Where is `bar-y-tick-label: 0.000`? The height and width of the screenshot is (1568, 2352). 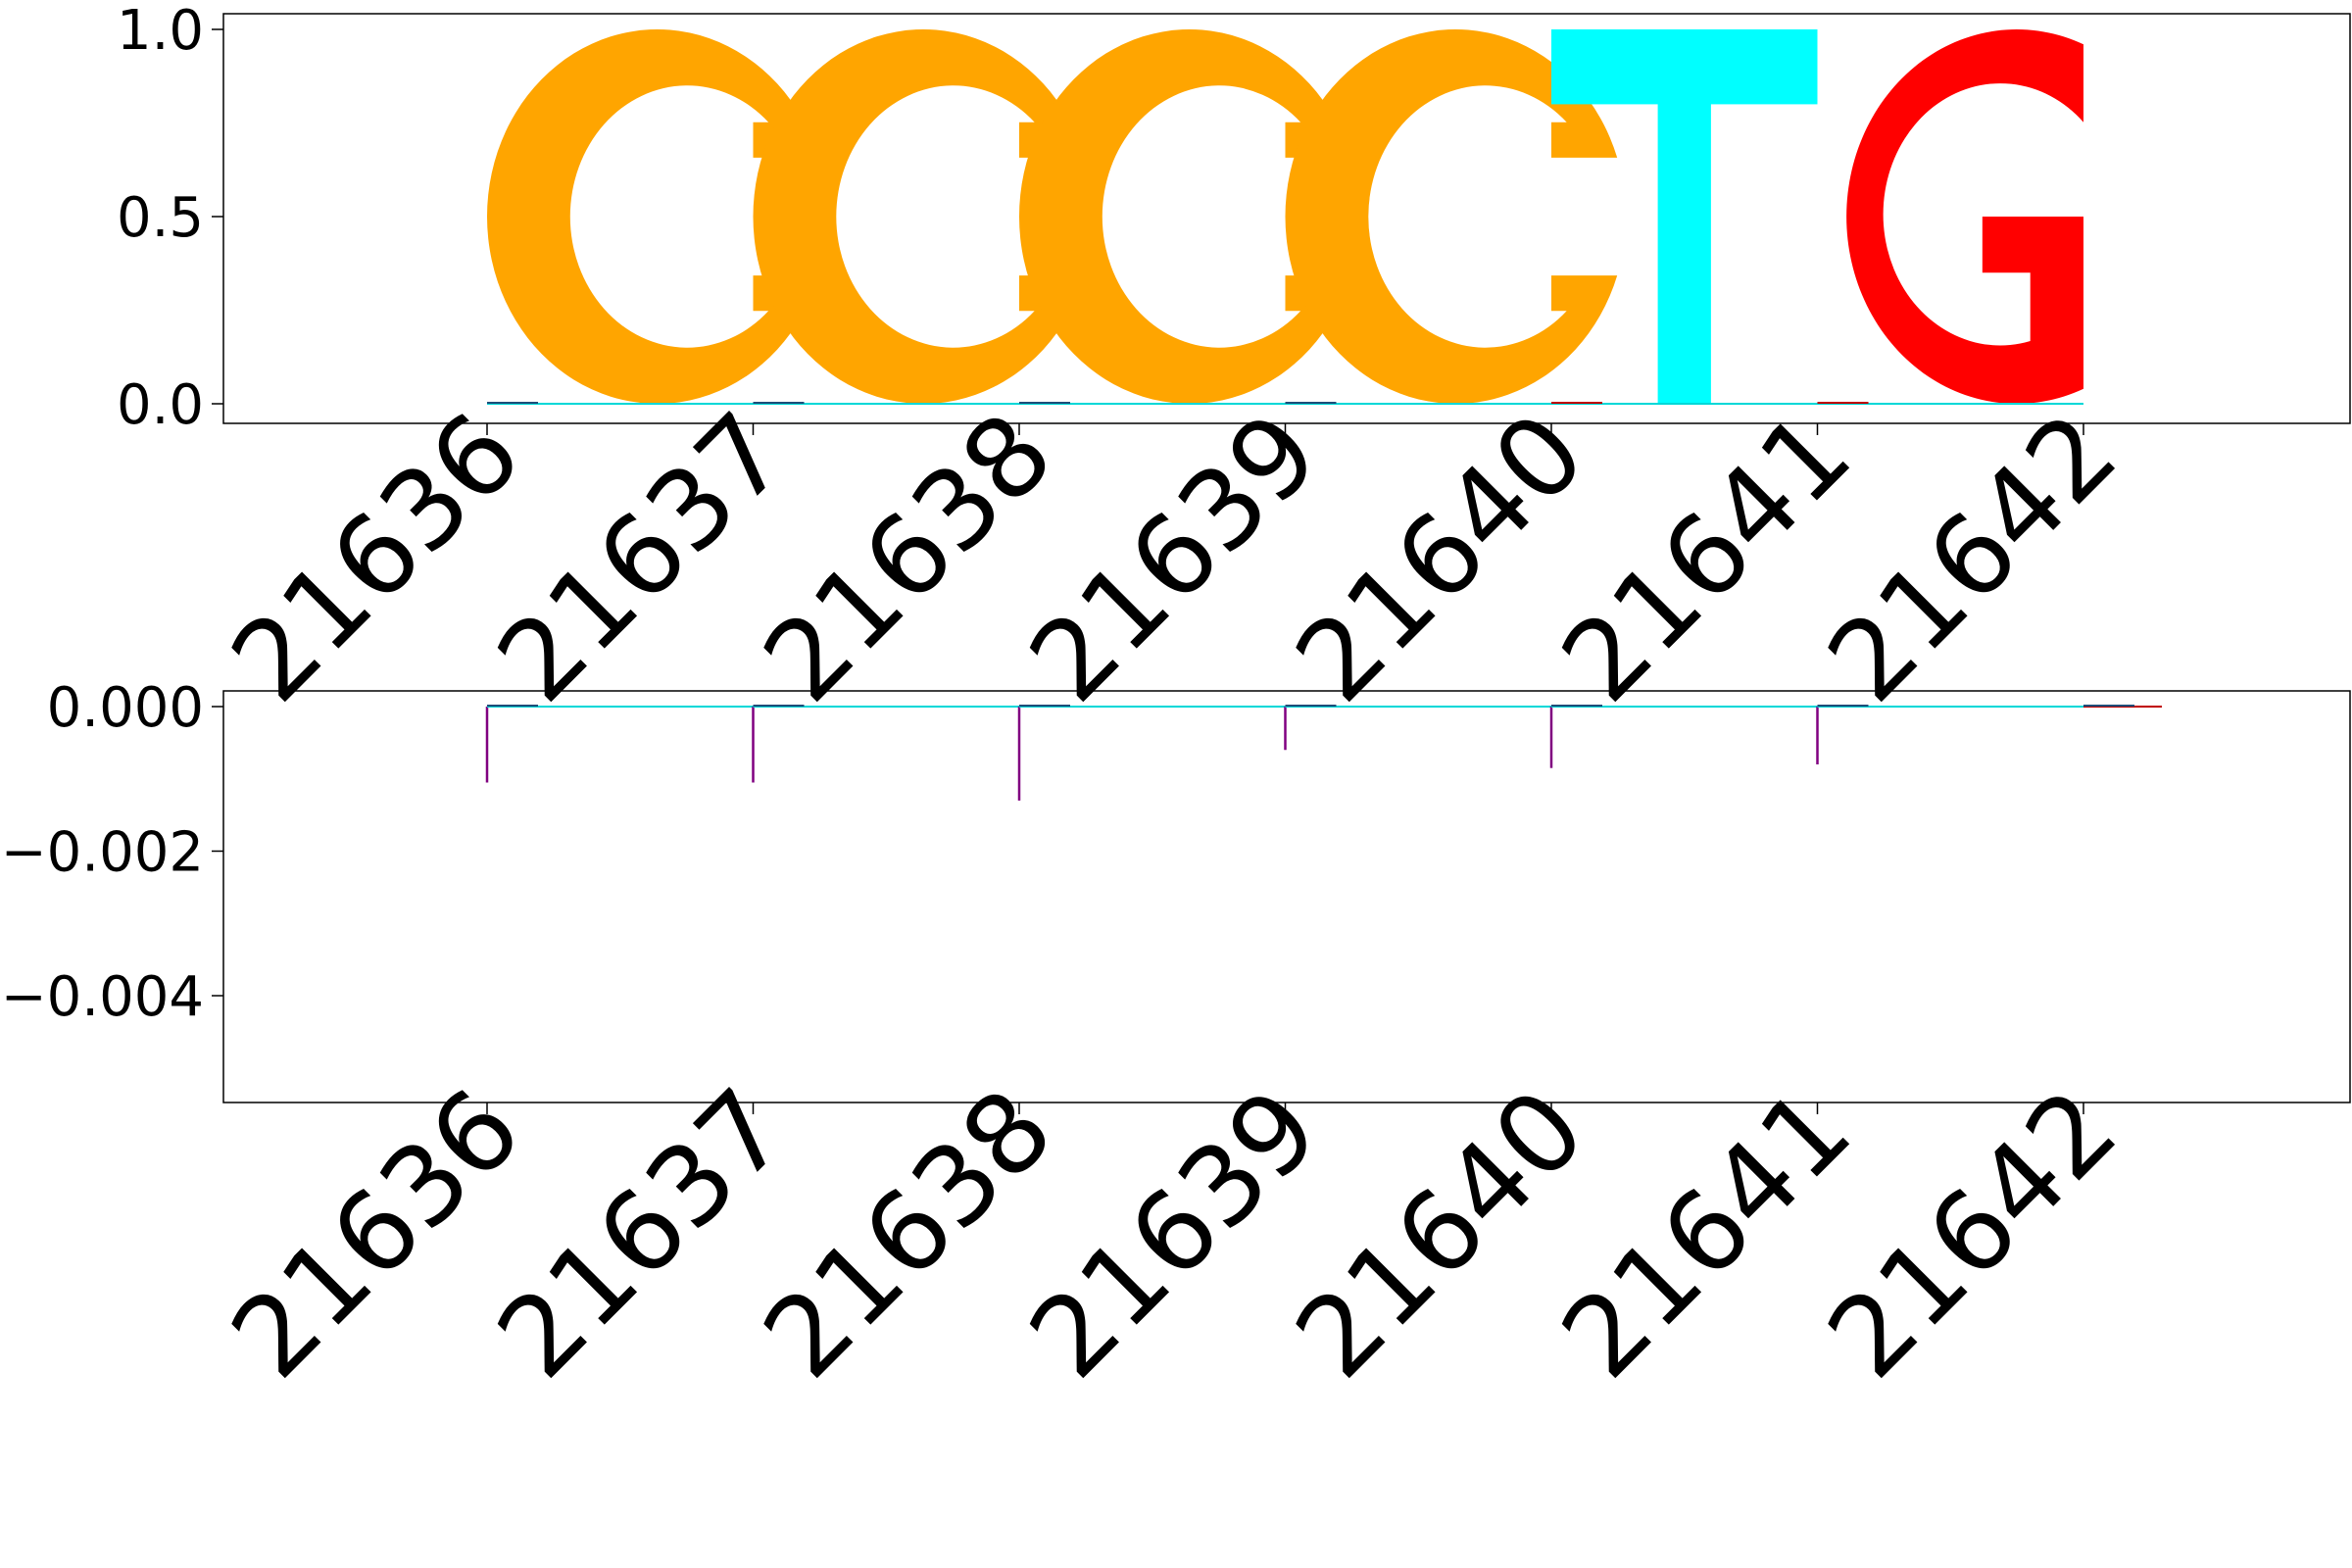
bar-y-tick-label: 0.000 is located at coordinates (126, 708).